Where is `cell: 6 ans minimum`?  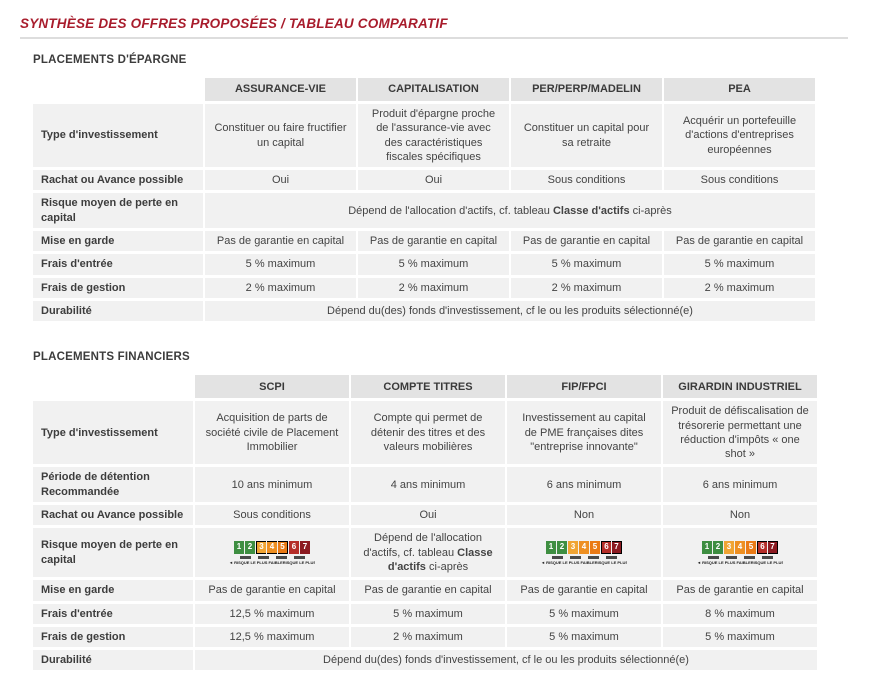
cell: 6 ans minimum is located at coordinates (584, 485).